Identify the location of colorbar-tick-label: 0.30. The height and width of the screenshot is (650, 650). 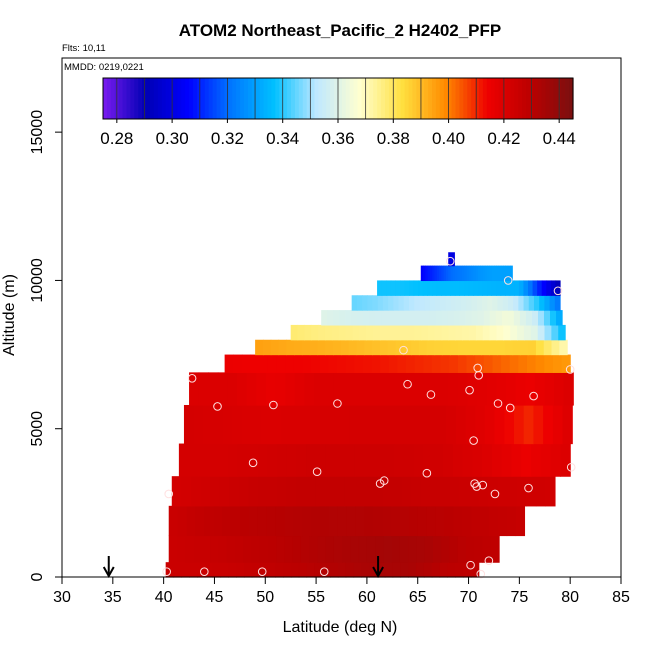
(172, 138).